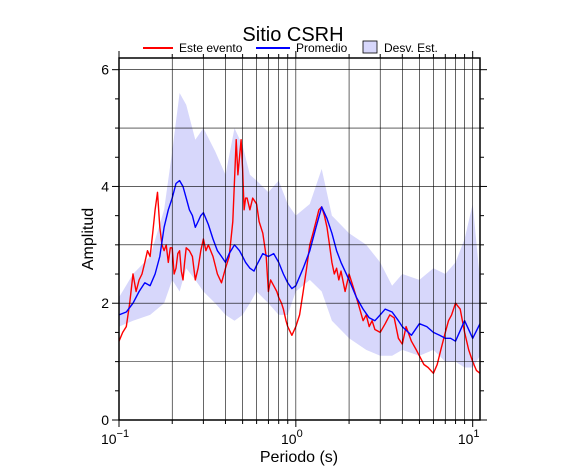  Describe the element at coordinates (290, 47) in the screenshot. I see `legend: Este evento Promedio Desv. Est.` at that location.